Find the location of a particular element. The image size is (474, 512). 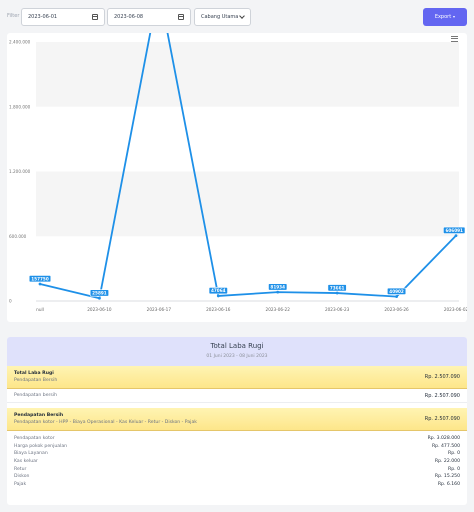

list-item: Harga pokok penjualan Rp. 477.500 is located at coordinates (237, 447).